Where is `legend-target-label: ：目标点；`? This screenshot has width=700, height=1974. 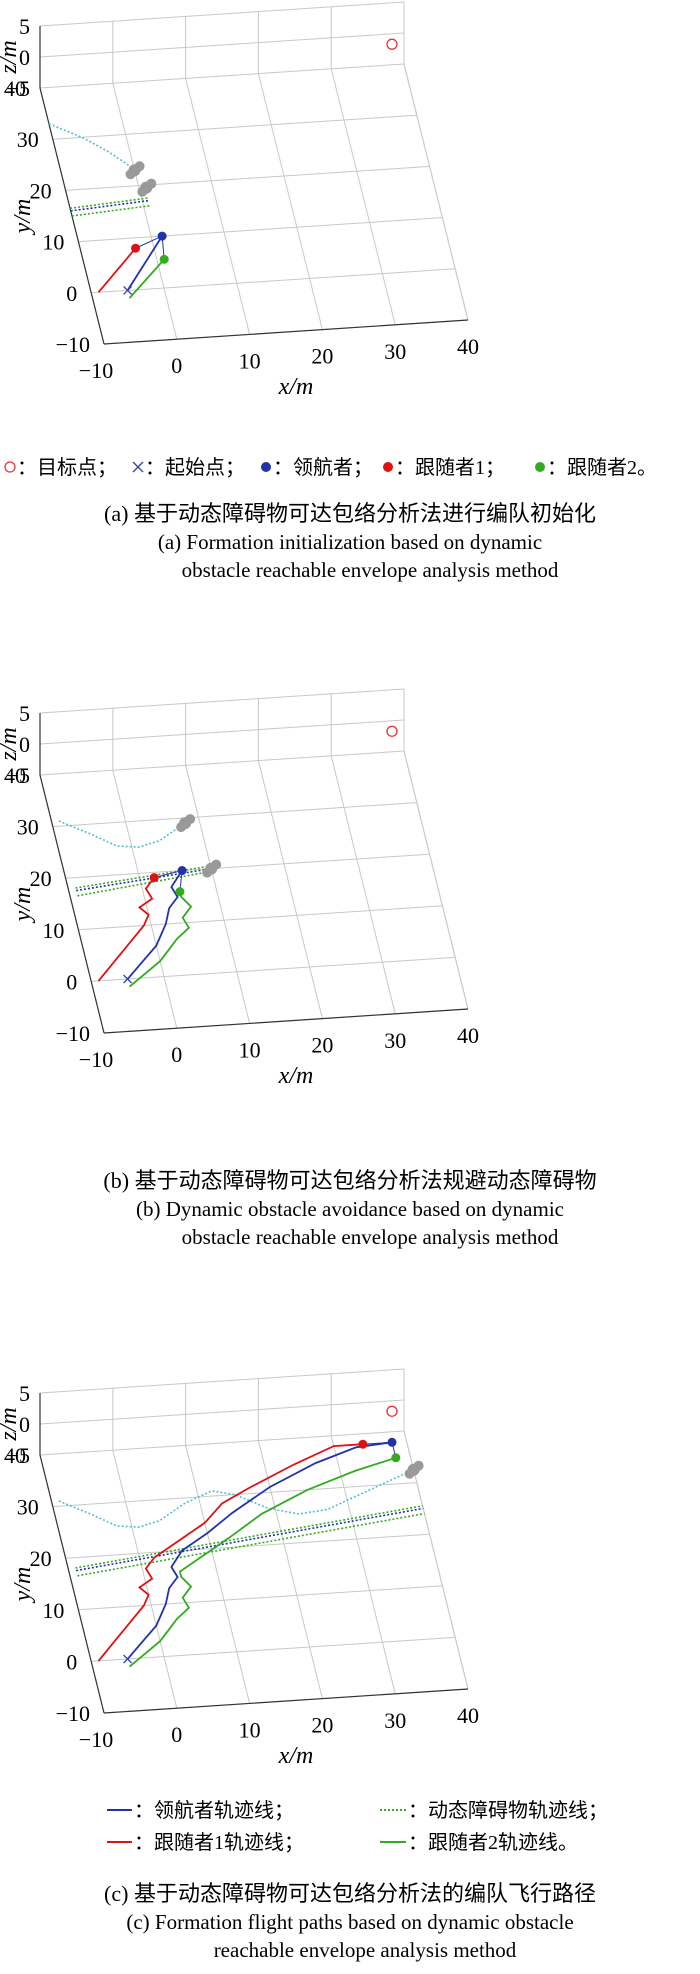
legend-target-label: ：目标点； is located at coordinates (67, 467).